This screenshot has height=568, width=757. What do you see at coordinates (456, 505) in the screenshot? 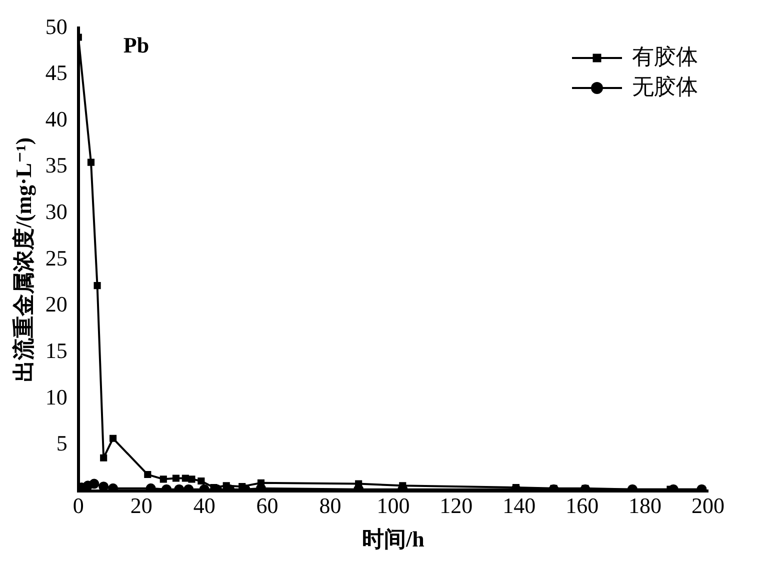
I see `x-tick-label: 120` at bounding box center [456, 505].